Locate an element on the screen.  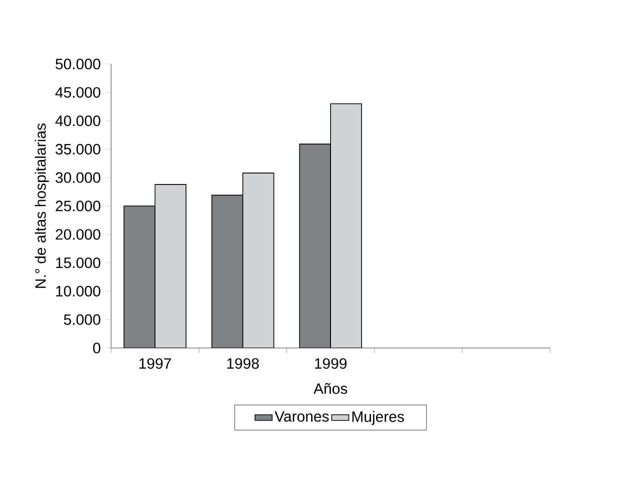
y-tick-label: 0 is located at coordinates (96, 348).